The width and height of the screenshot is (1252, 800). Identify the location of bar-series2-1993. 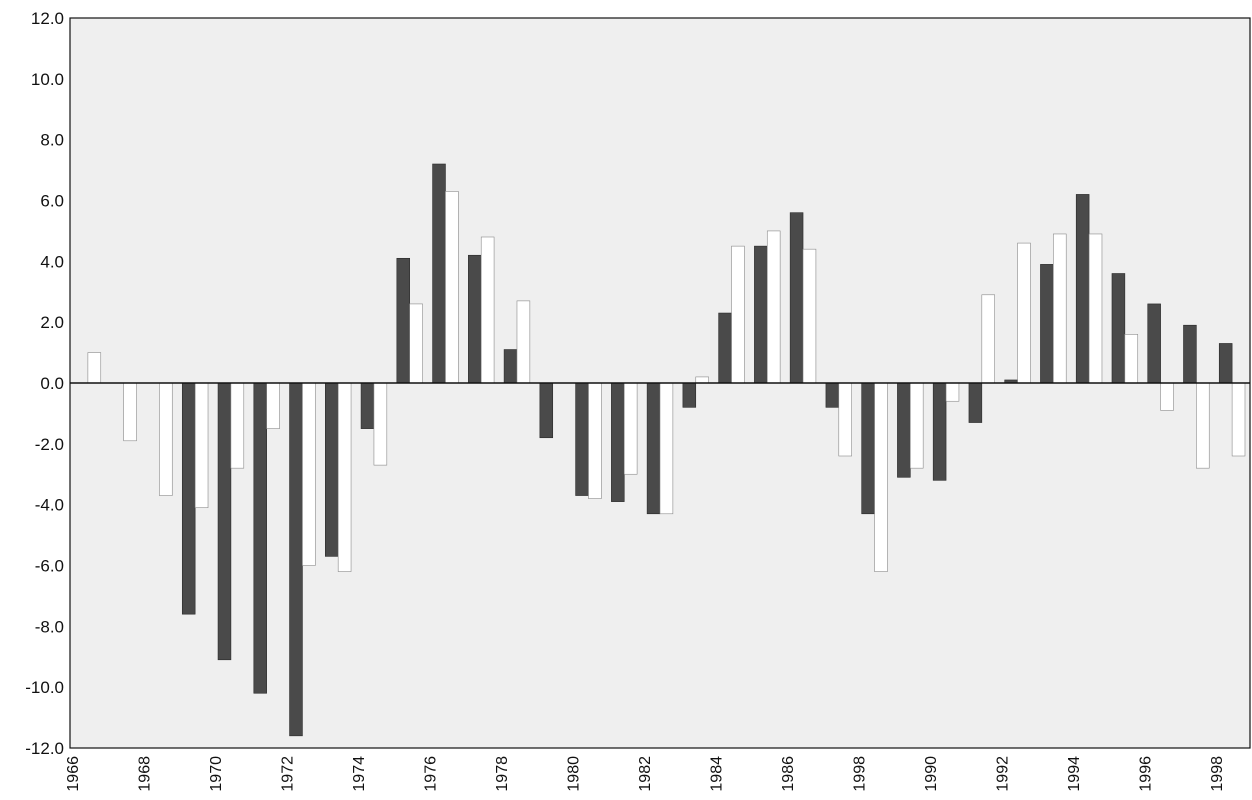
(1060, 308).